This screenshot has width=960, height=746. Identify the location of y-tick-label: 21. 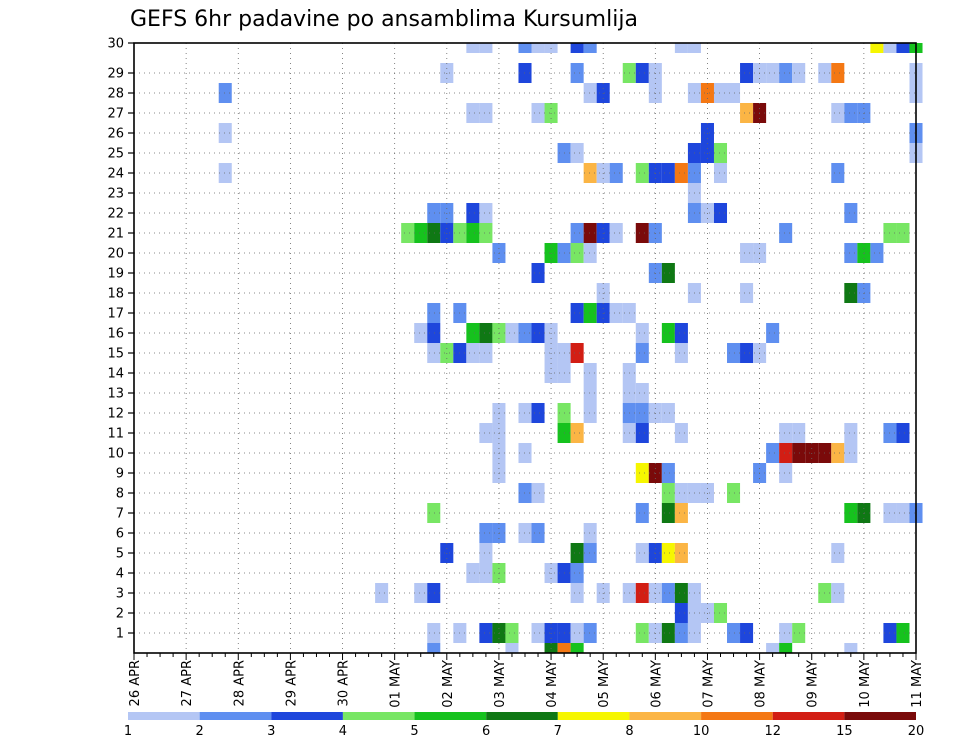
(115, 234).